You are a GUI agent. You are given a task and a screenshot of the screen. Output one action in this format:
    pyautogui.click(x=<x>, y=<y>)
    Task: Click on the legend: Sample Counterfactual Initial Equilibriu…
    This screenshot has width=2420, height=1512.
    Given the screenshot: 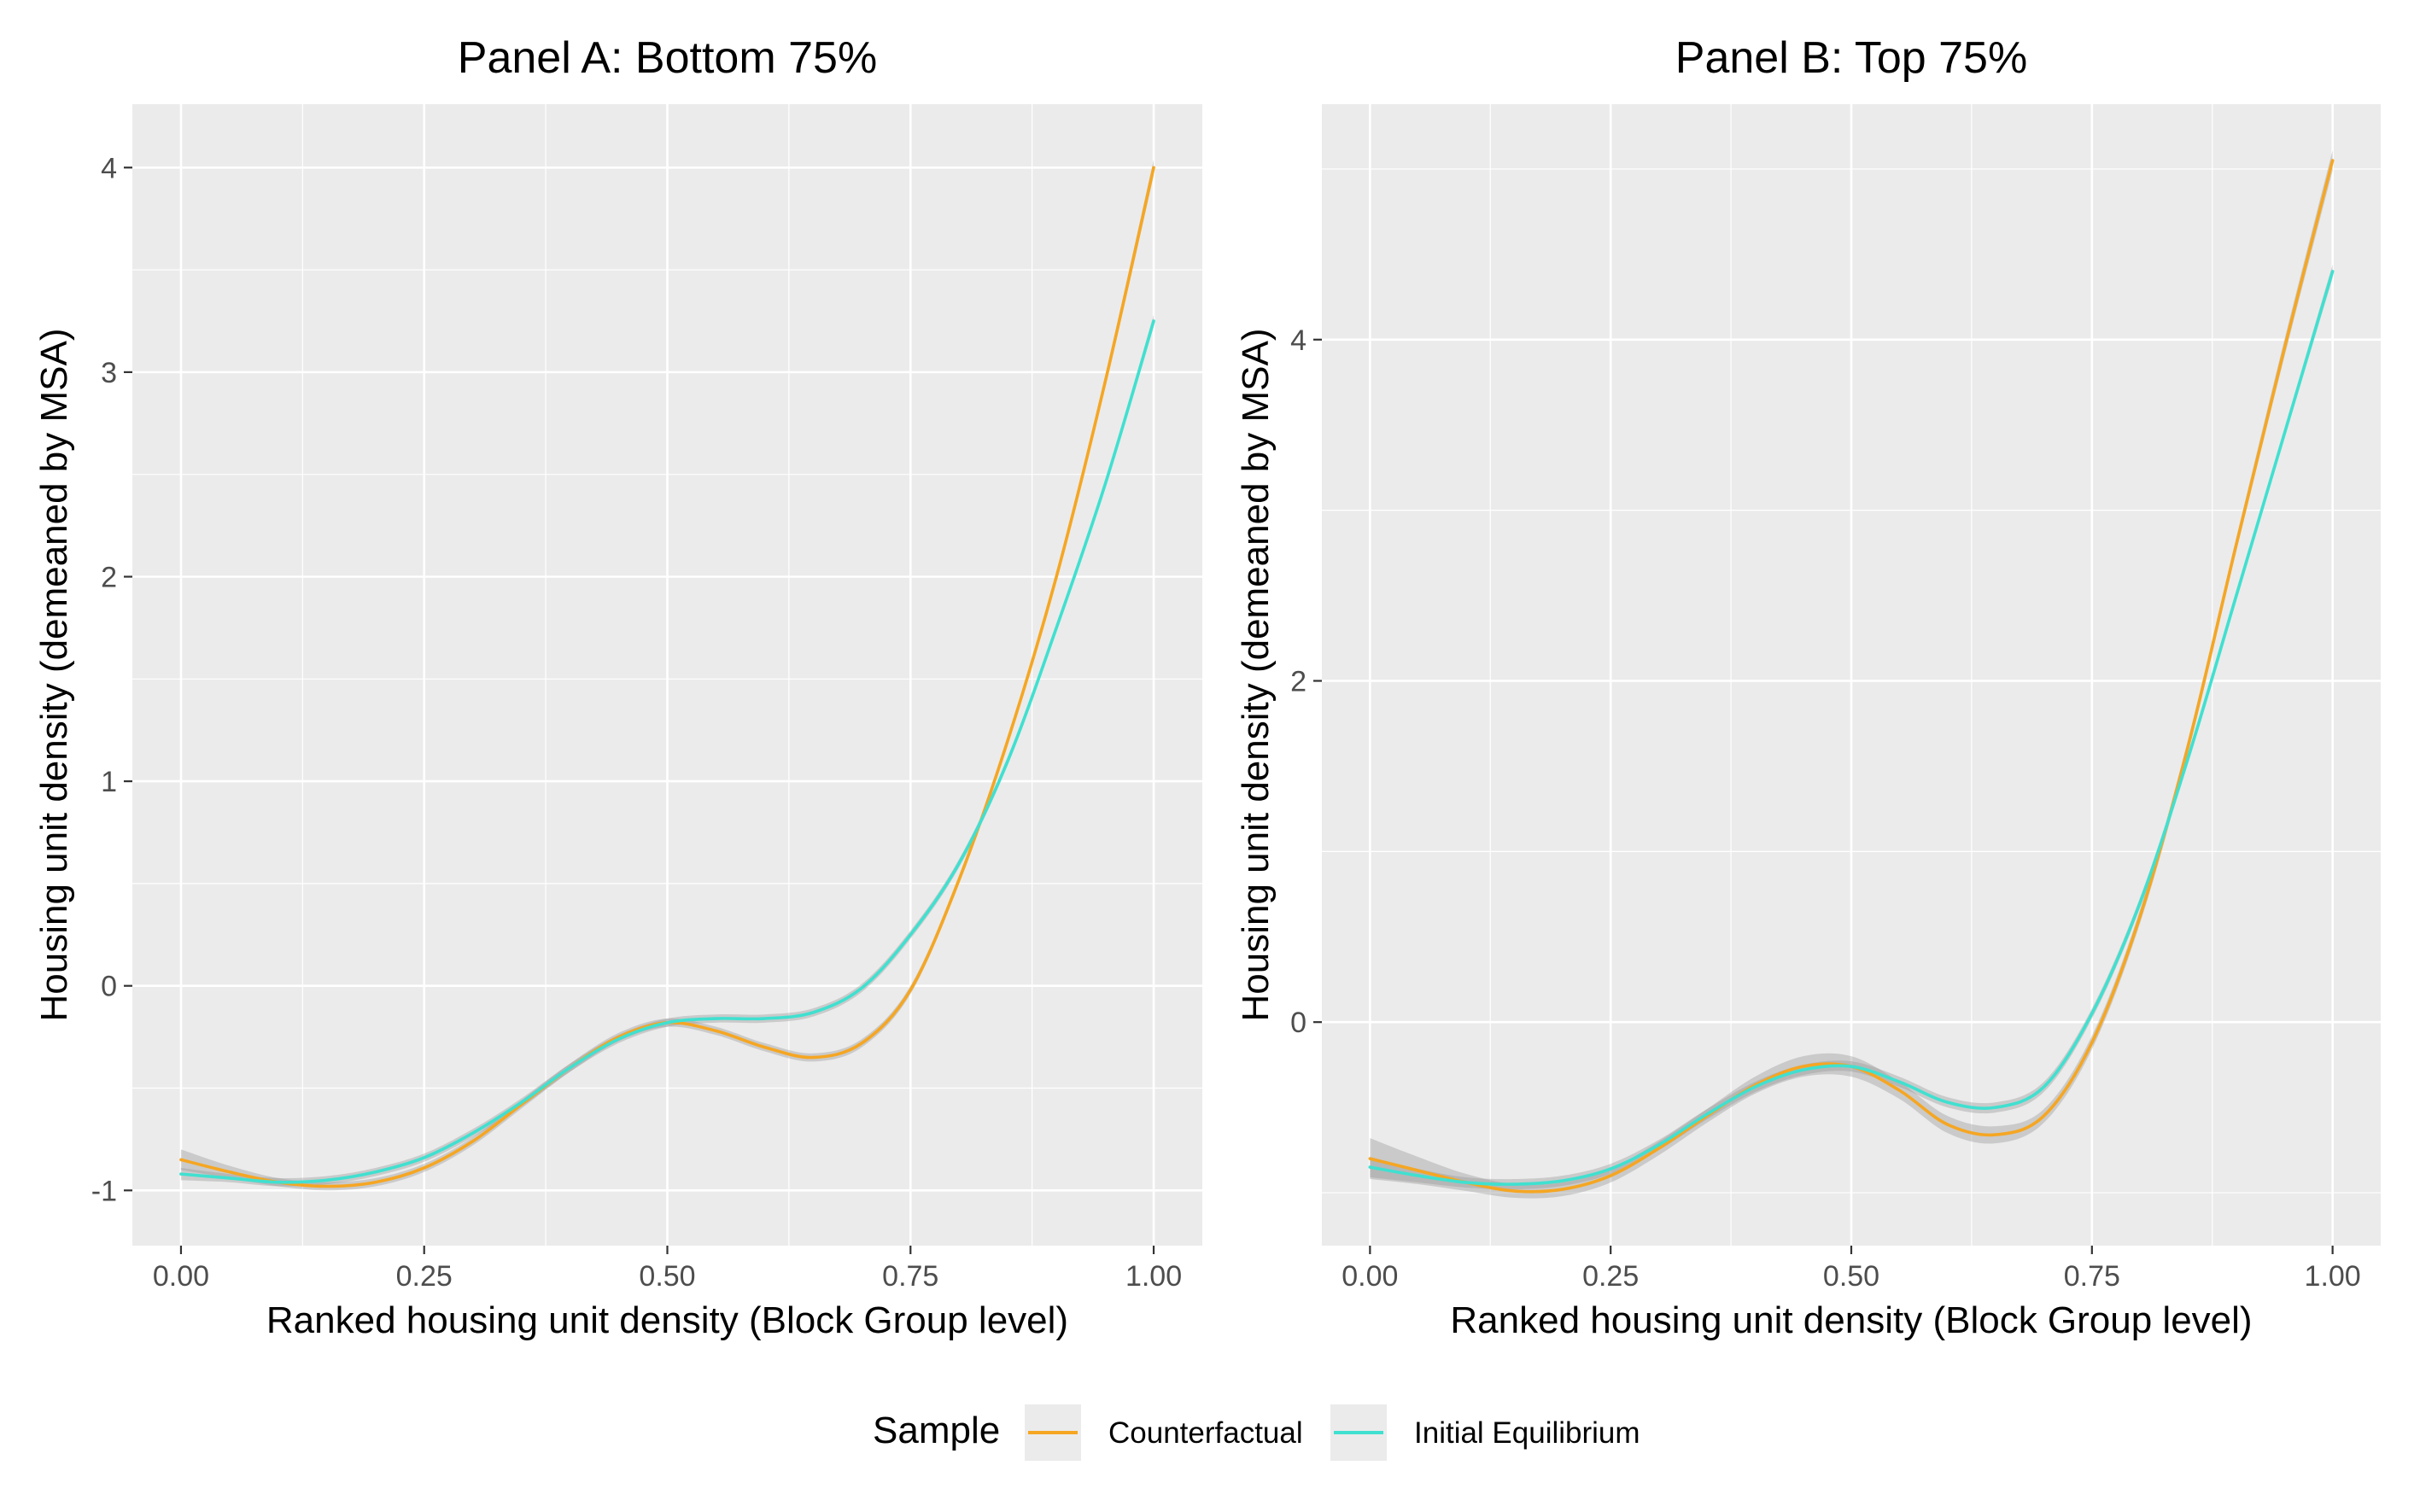 What is the action you would take?
    pyautogui.click(x=1256, y=1432)
    